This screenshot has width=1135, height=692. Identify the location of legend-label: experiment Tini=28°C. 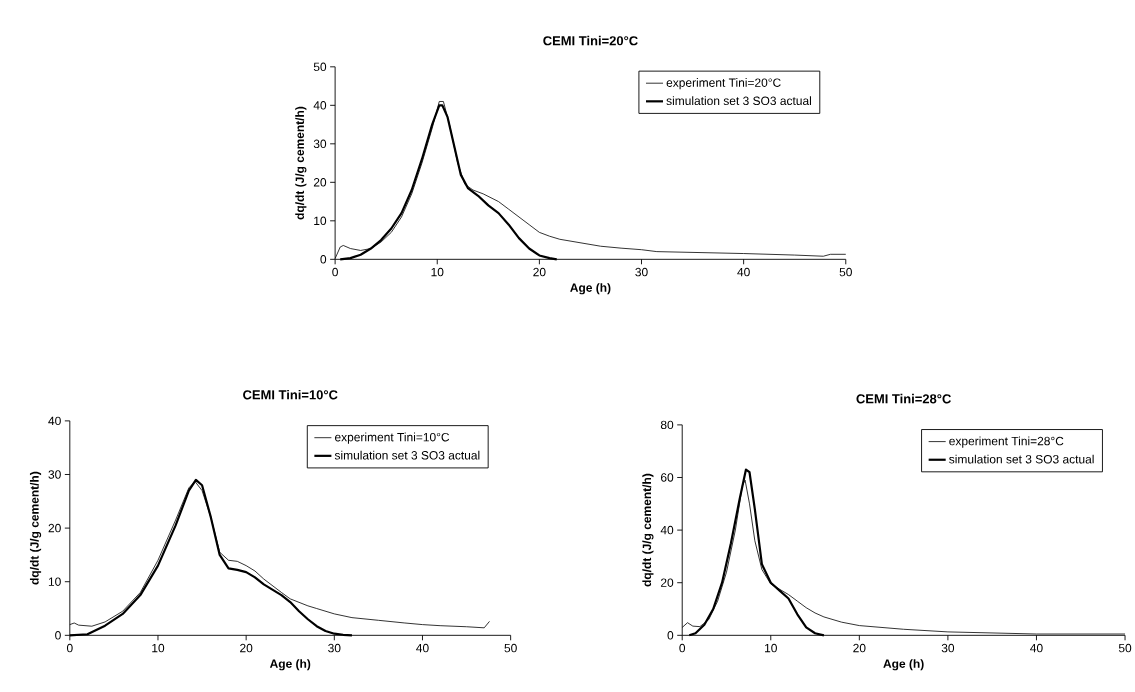
(1006, 442).